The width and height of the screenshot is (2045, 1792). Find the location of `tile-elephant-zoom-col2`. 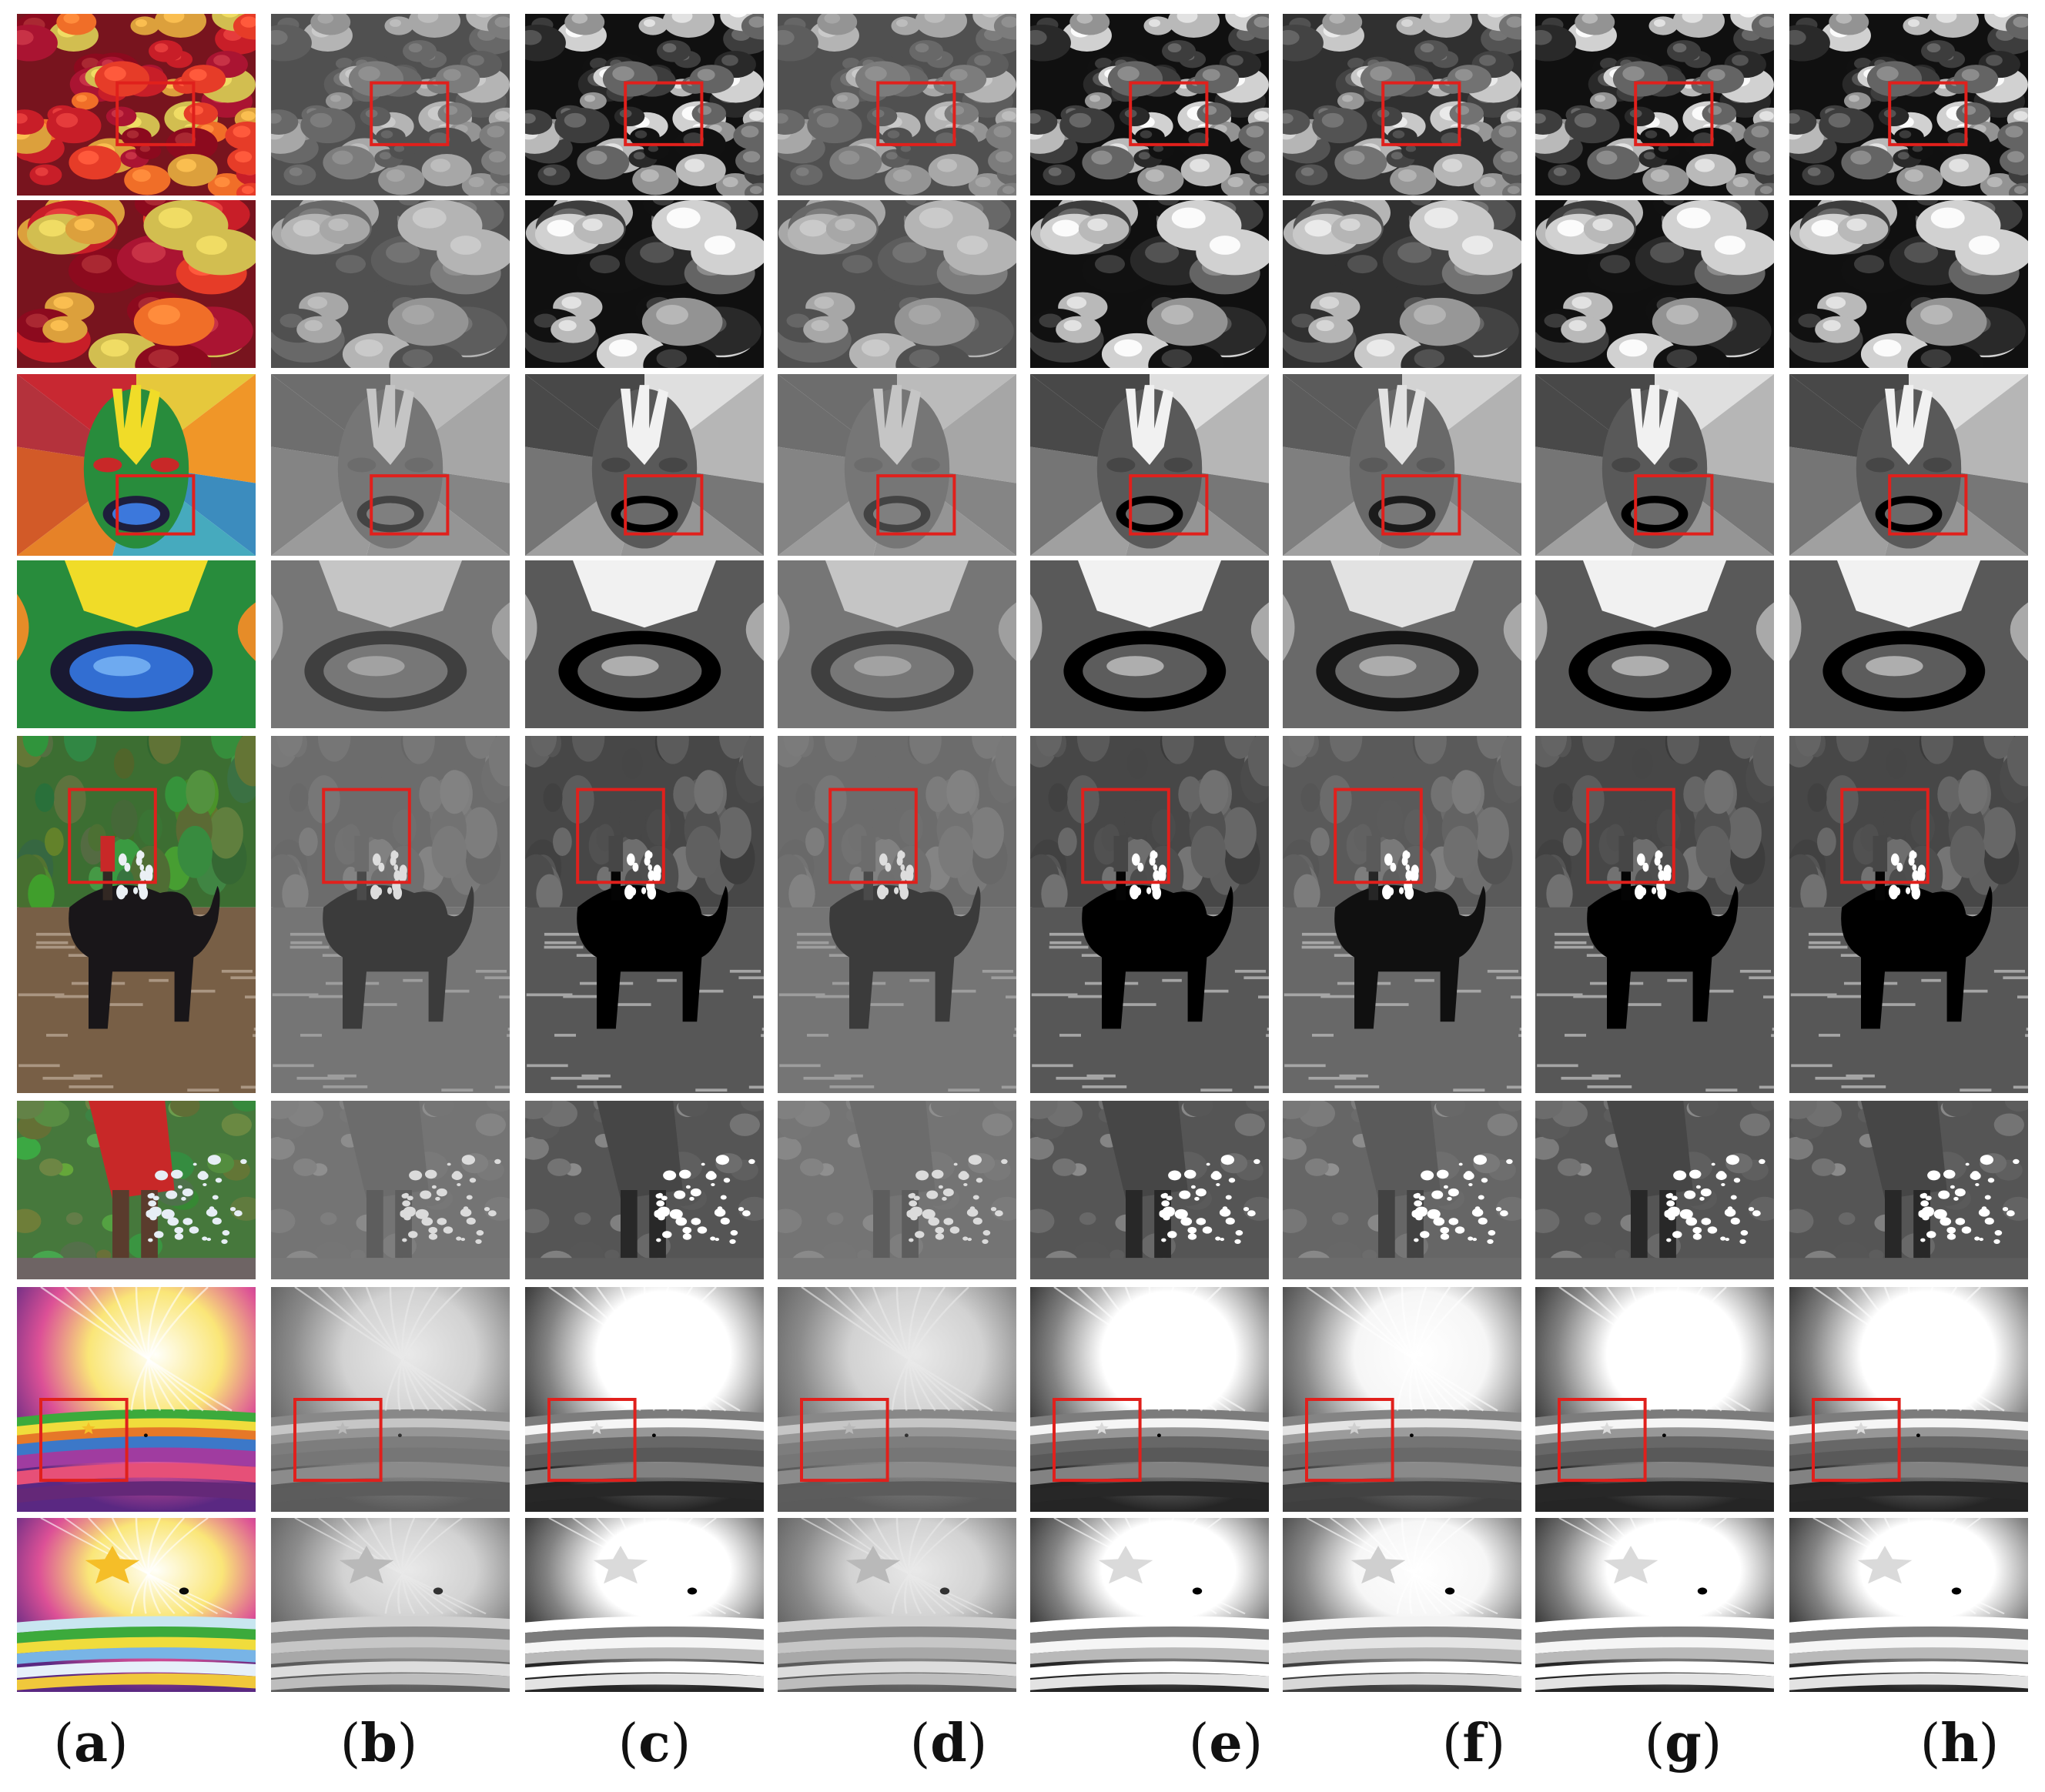

tile-elephant-zoom-col2 is located at coordinates (390, 1190).